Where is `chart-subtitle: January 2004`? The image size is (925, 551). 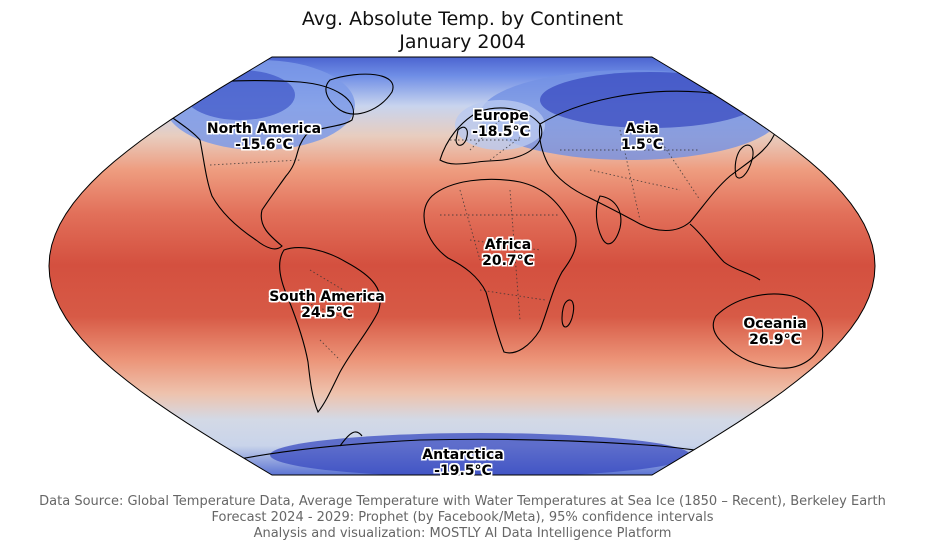 chart-subtitle: January 2004 is located at coordinates (462, 42).